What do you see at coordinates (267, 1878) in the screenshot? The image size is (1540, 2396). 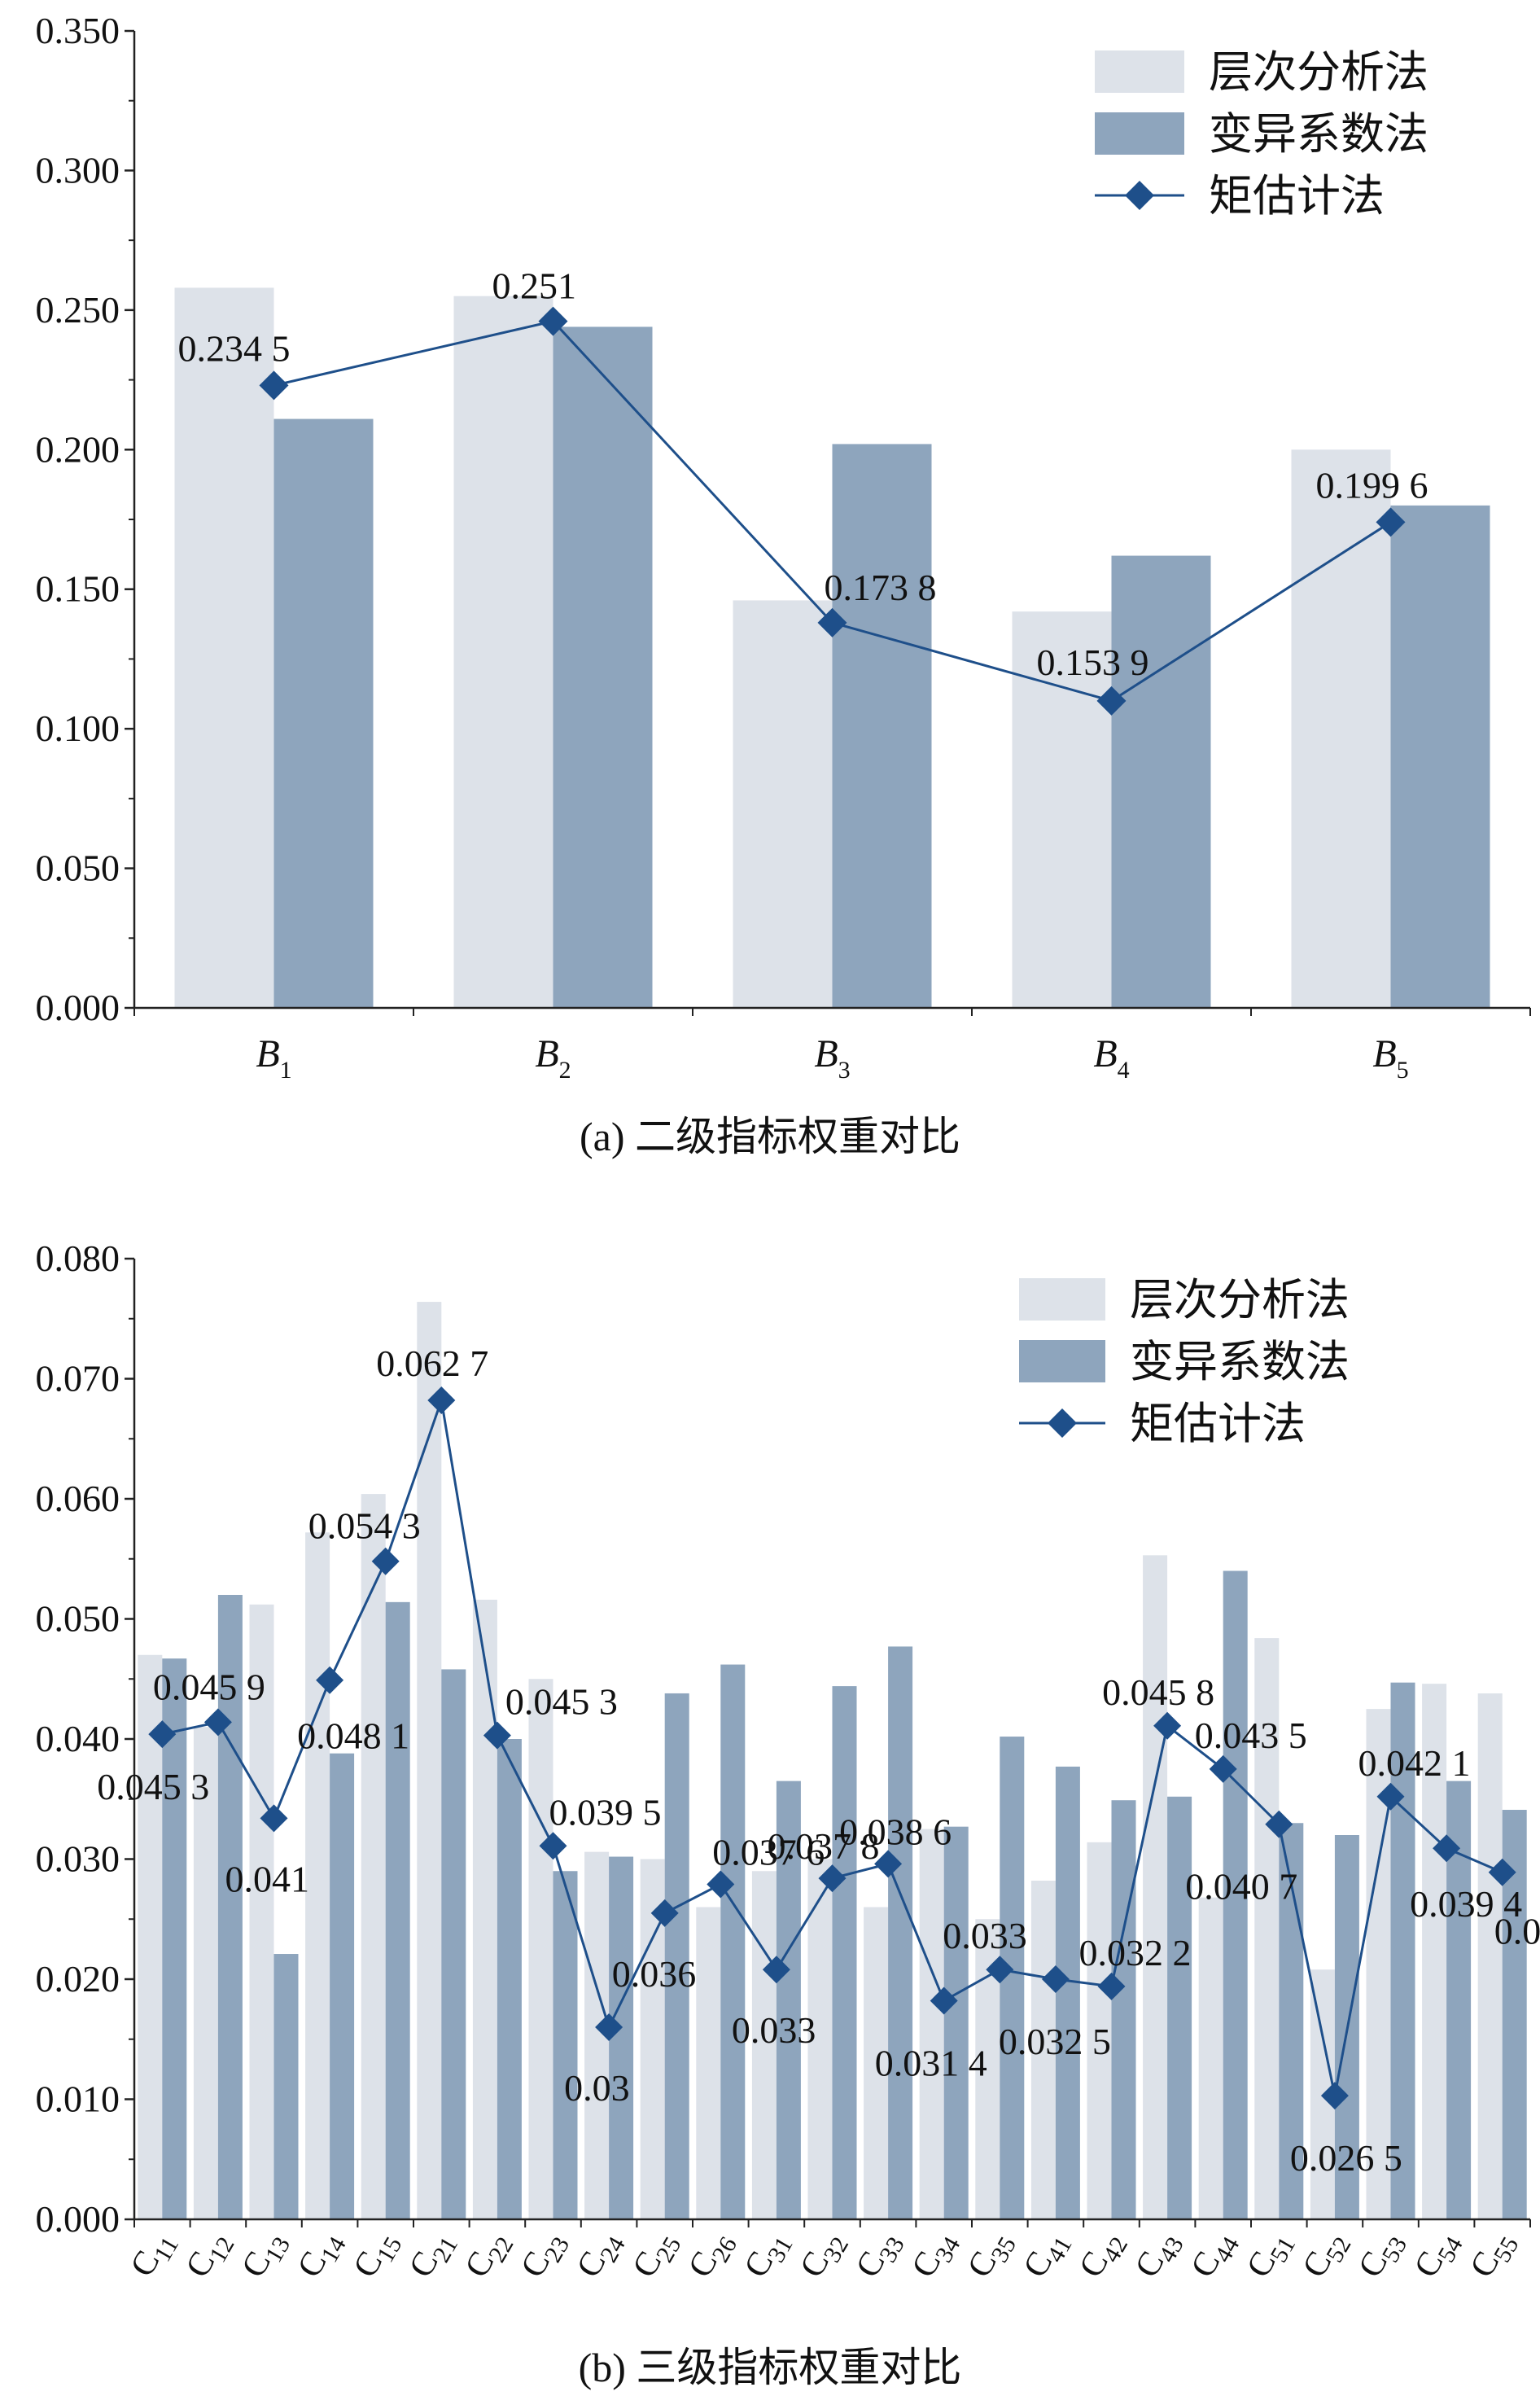 I see `moment-data-label: 0.041` at bounding box center [267, 1878].